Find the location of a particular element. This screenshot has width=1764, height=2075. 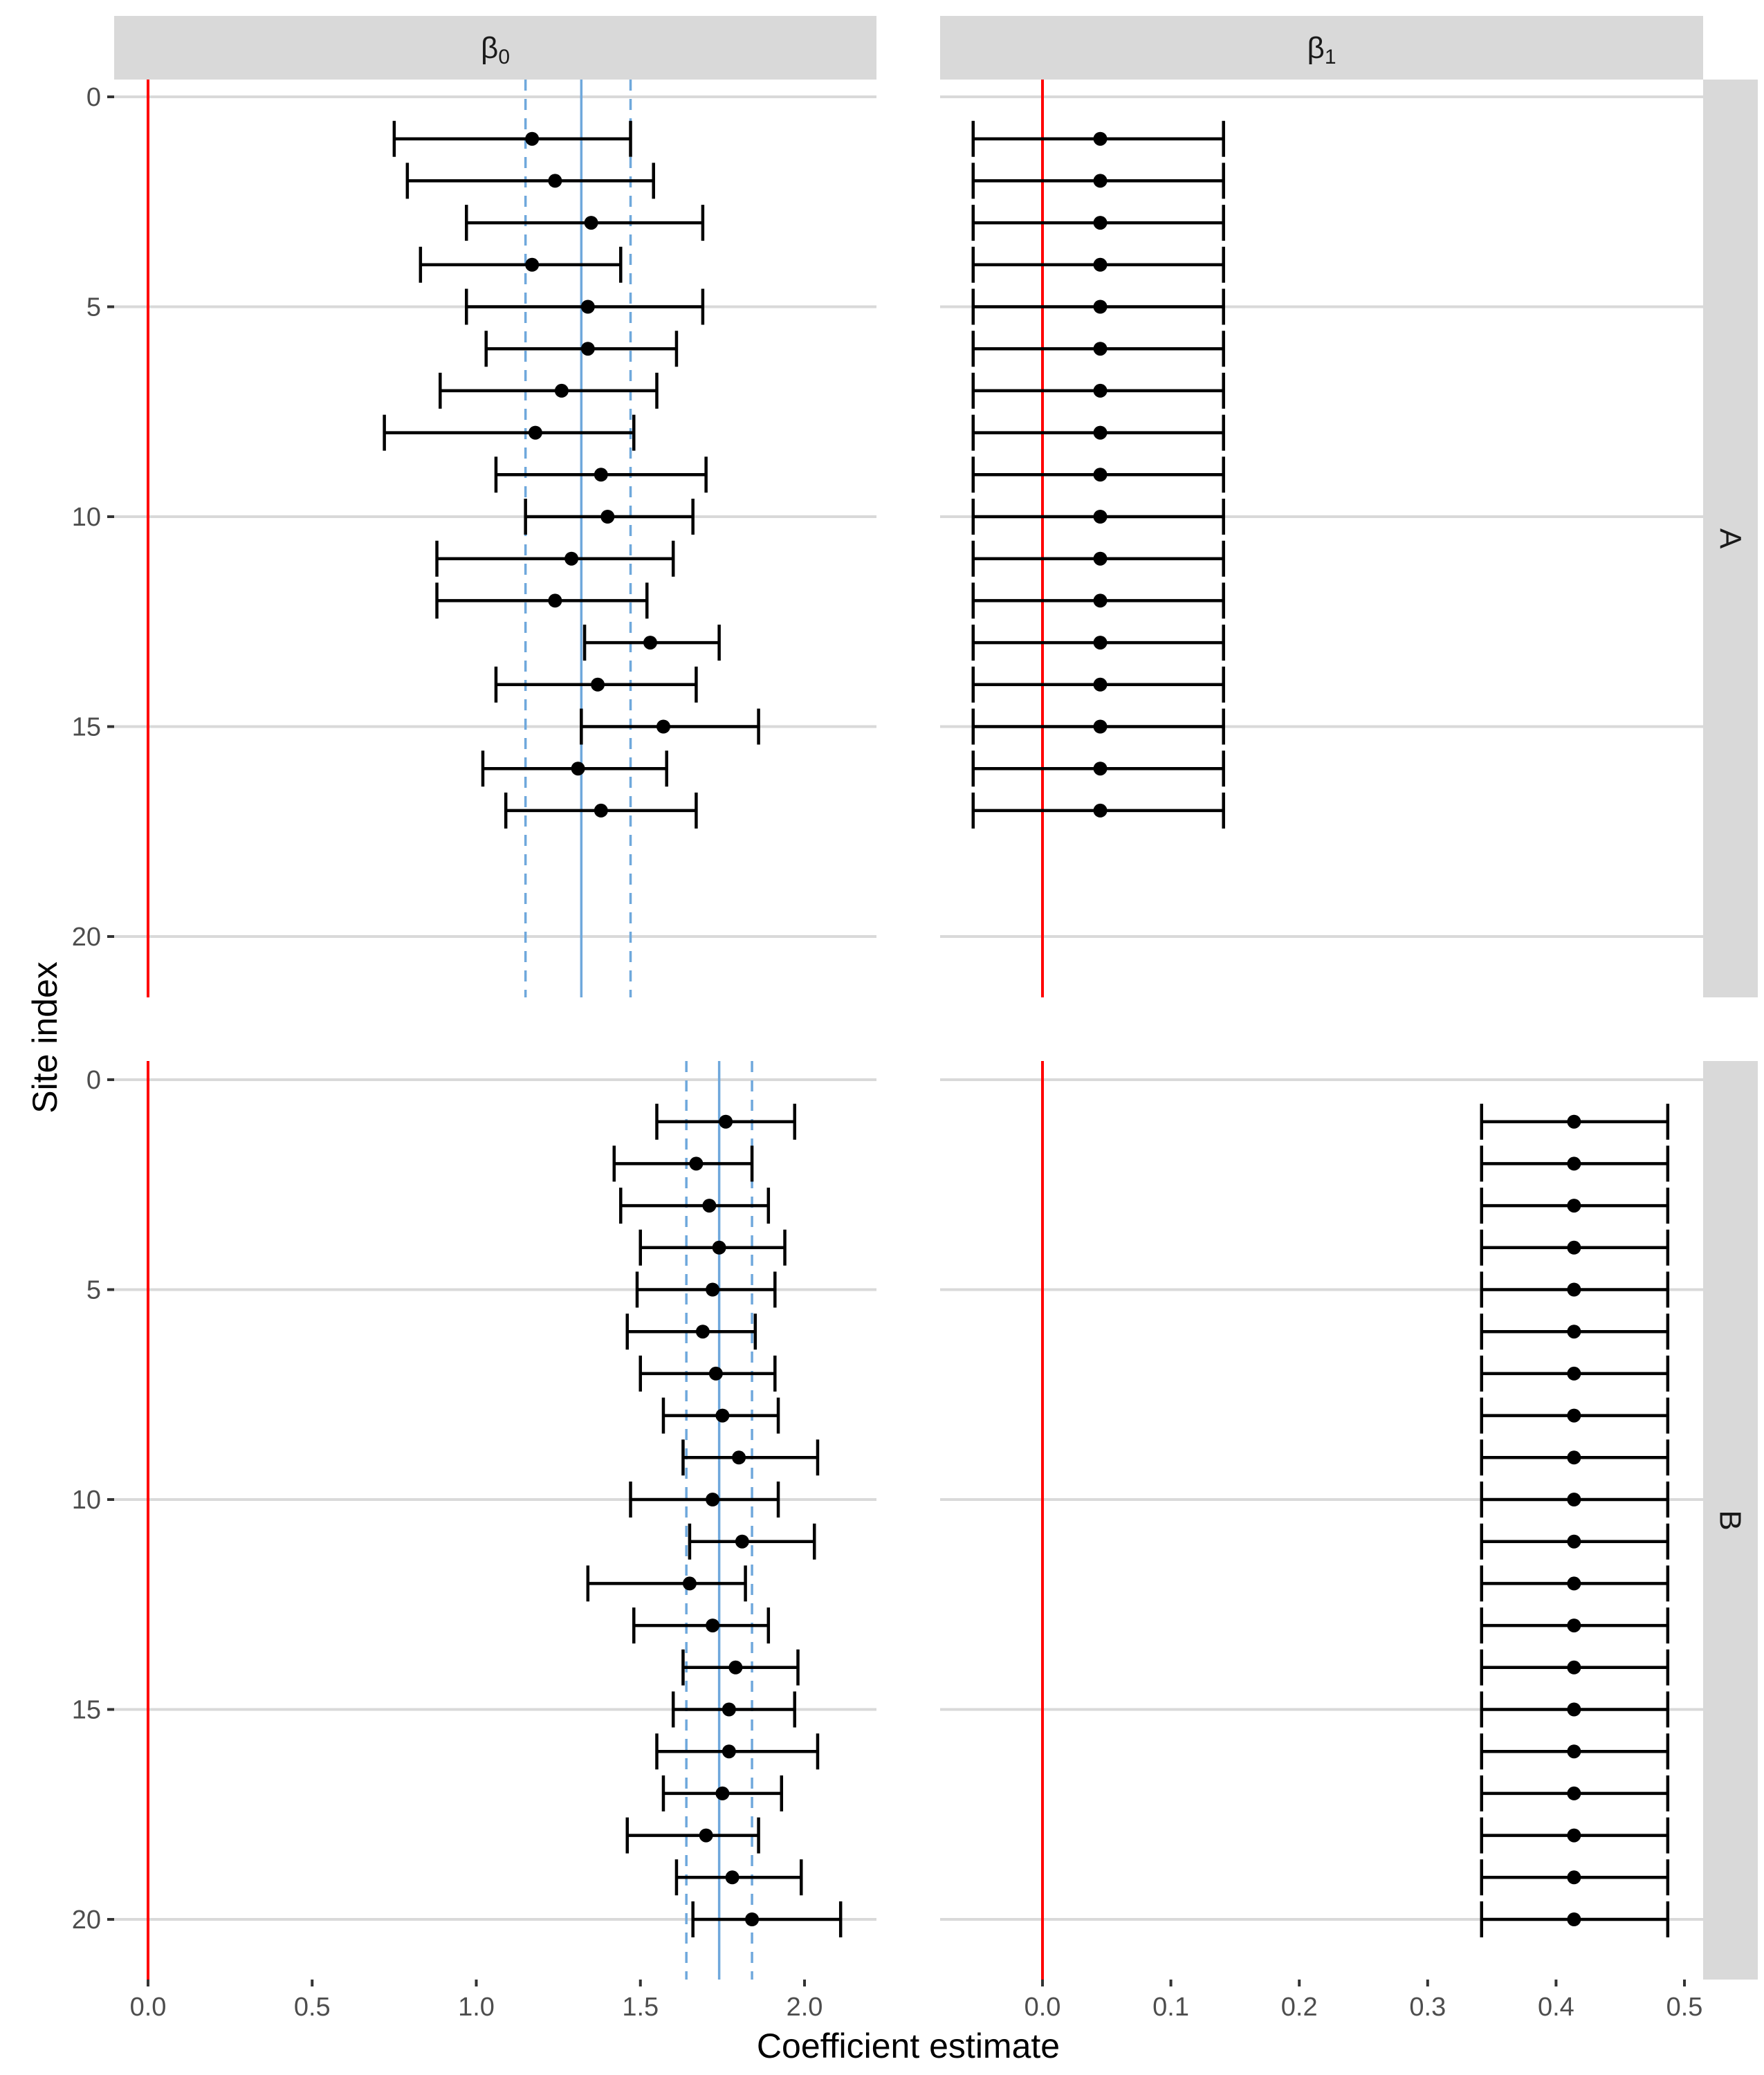

y-axis-title: Site index is located at coordinates (45, 1037).